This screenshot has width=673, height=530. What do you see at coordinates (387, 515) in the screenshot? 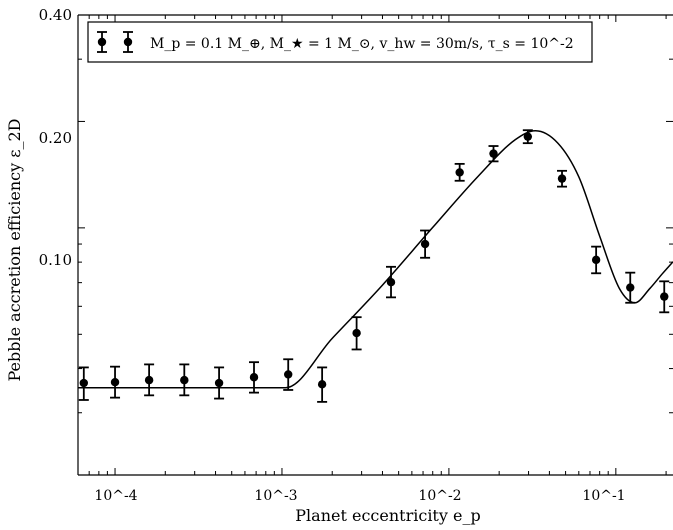
I see `x-axis-label: Planet eccentricity e_p` at bounding box center [387, 515].